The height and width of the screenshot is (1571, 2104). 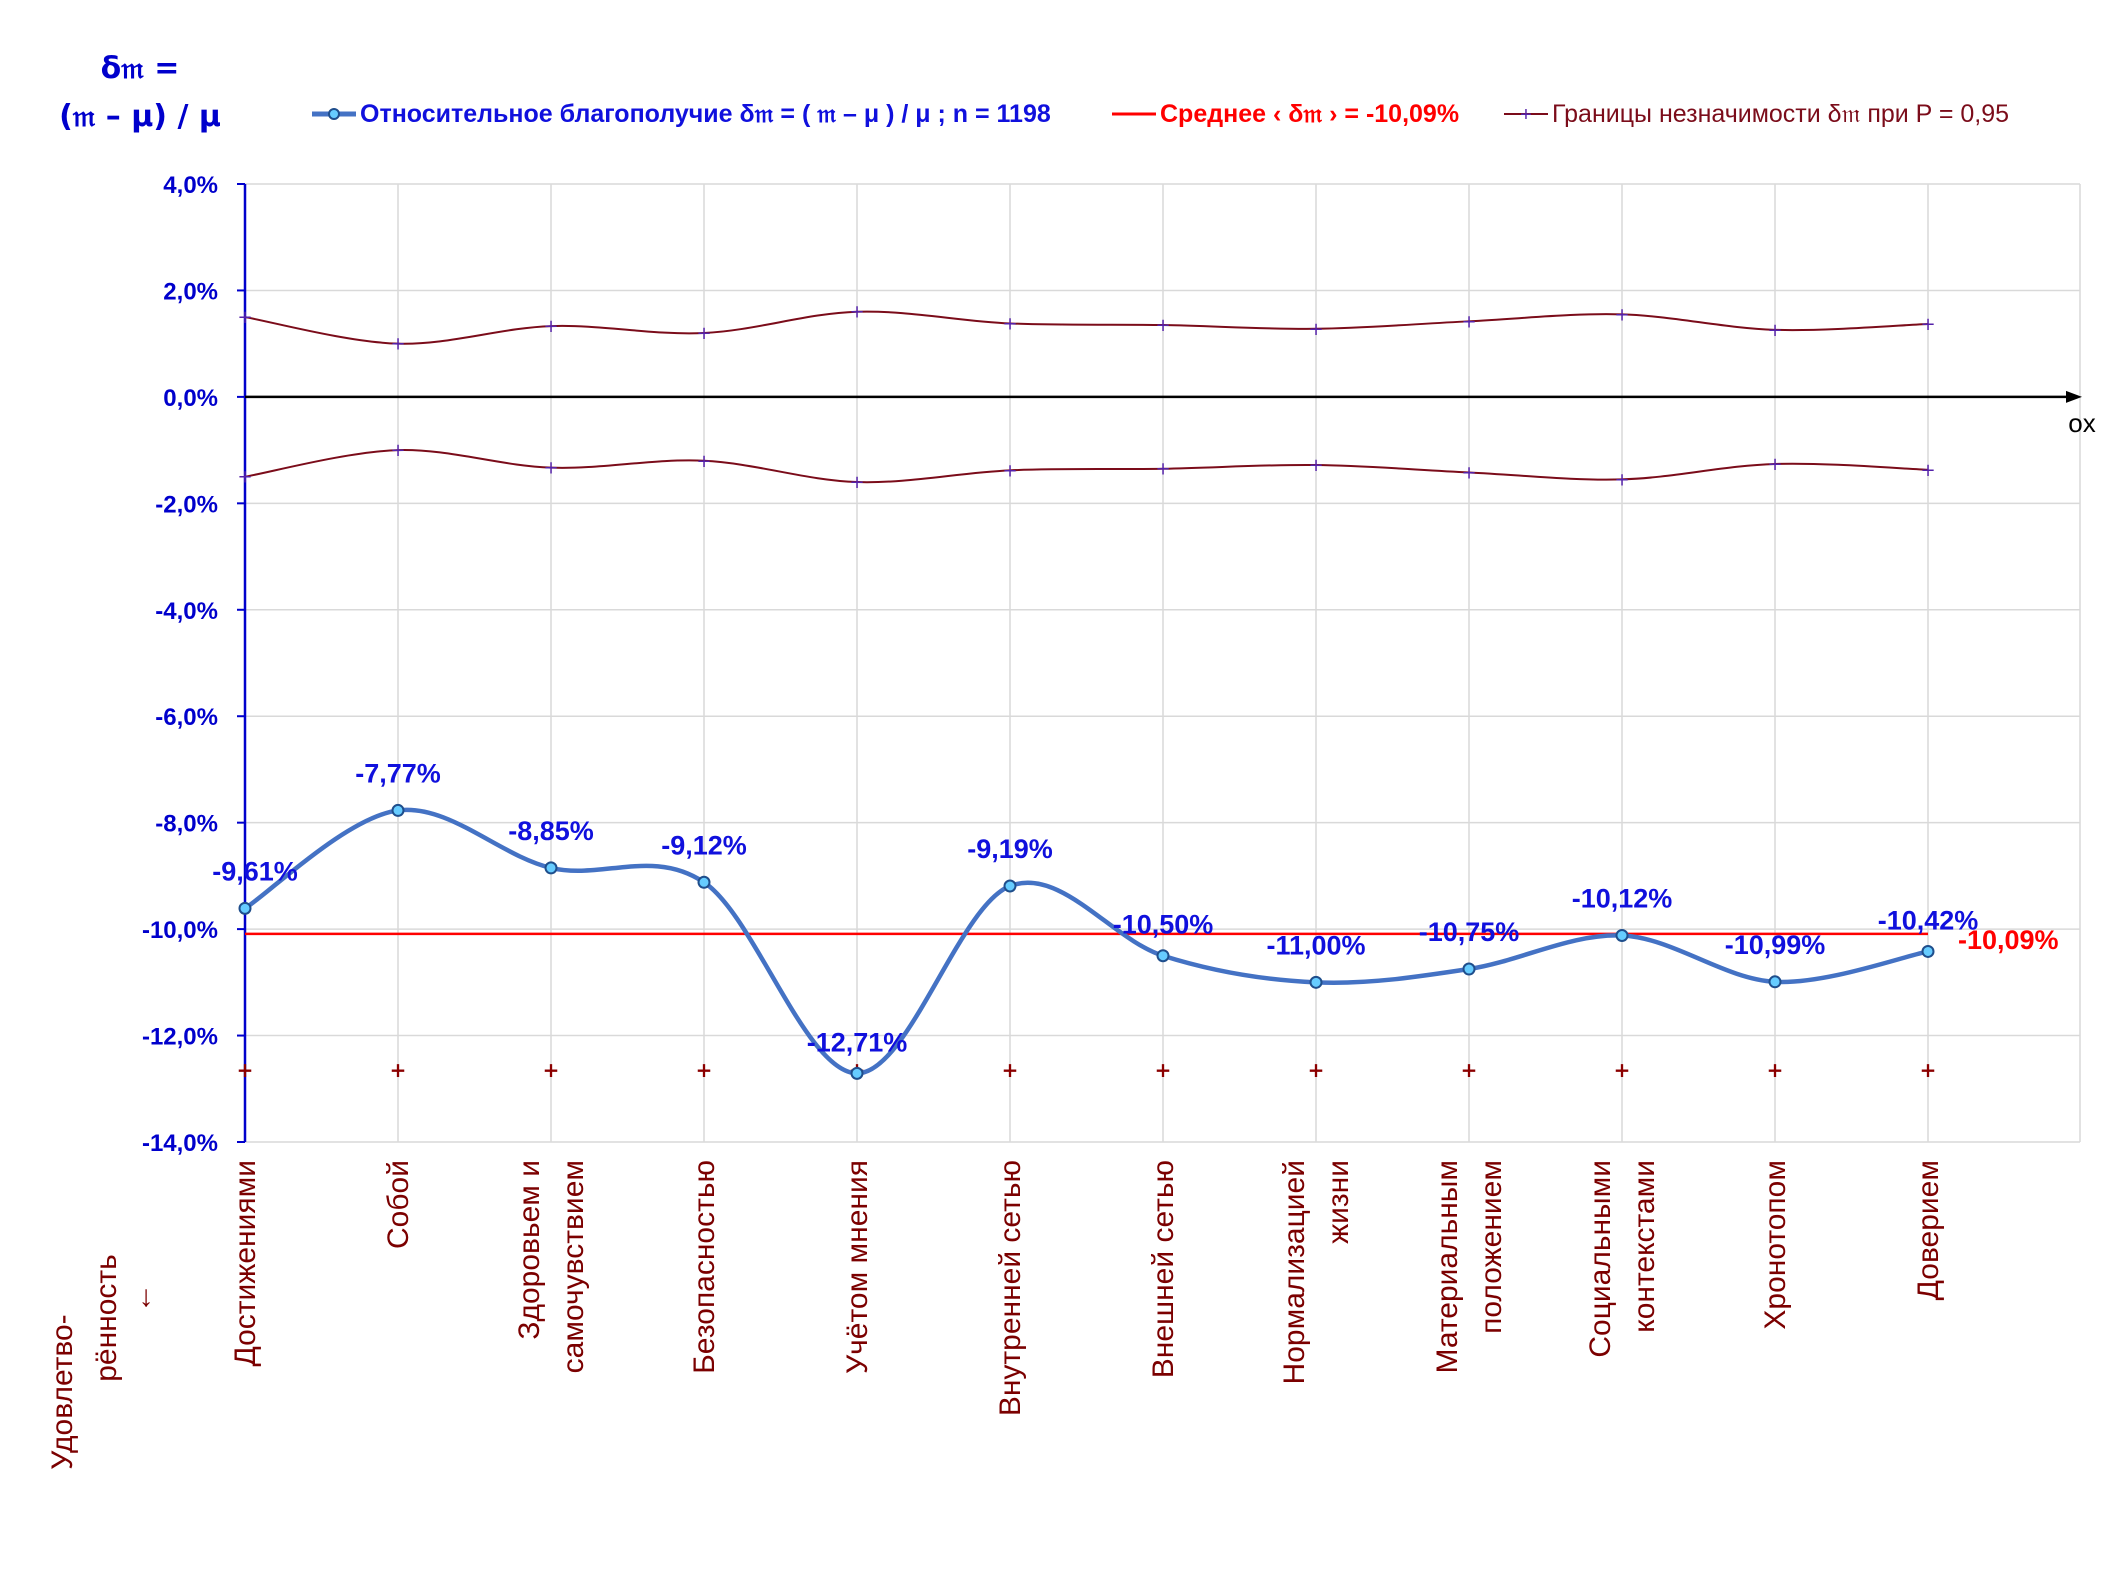 I want to click on category-label: Безопасностью, so click(x=704, y=1267).